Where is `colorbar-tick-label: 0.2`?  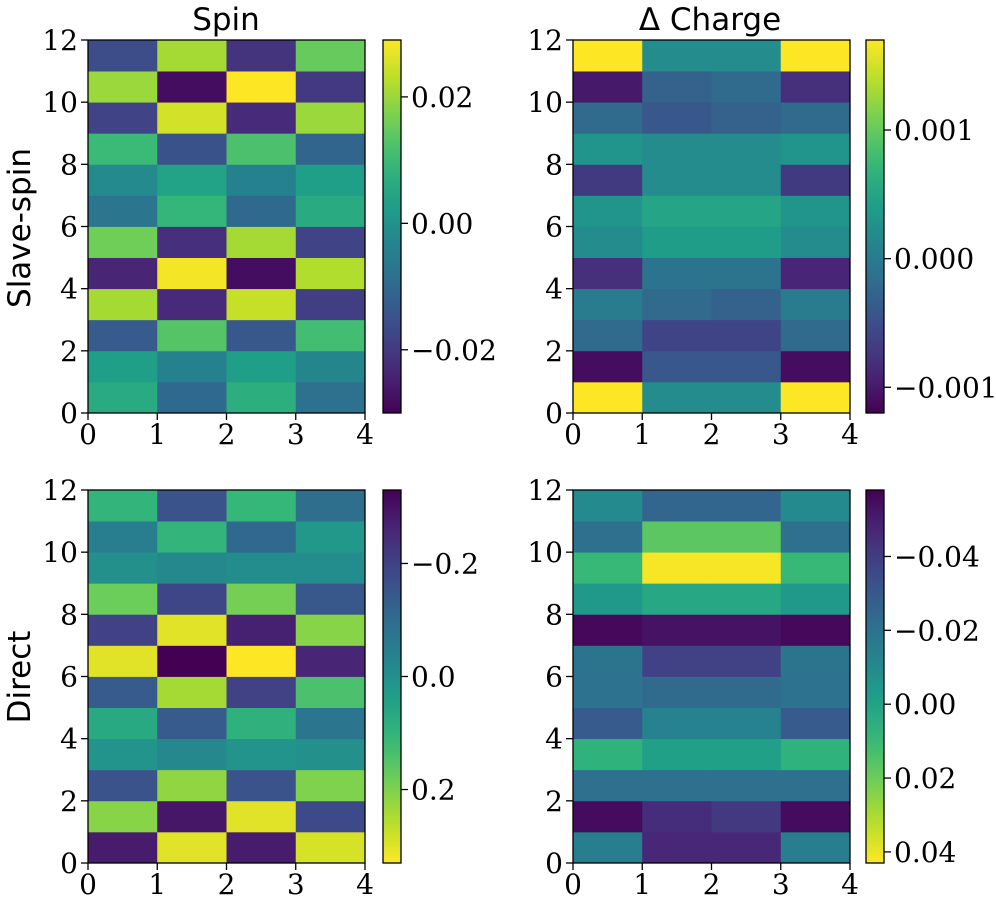
colorbar-tick-label: 0.2 is located at coordinates (433, 790).